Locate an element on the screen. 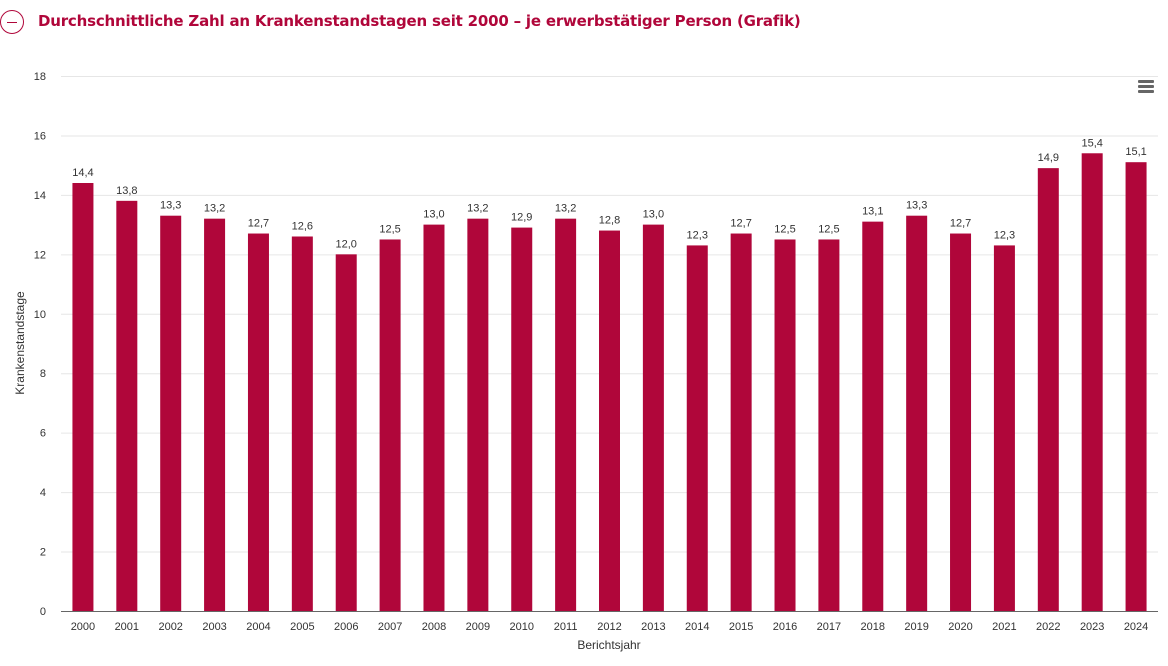 The width and height of the screenshot is (1168, 666). data-label: 15,1 is located at coordinates (1135, 152).